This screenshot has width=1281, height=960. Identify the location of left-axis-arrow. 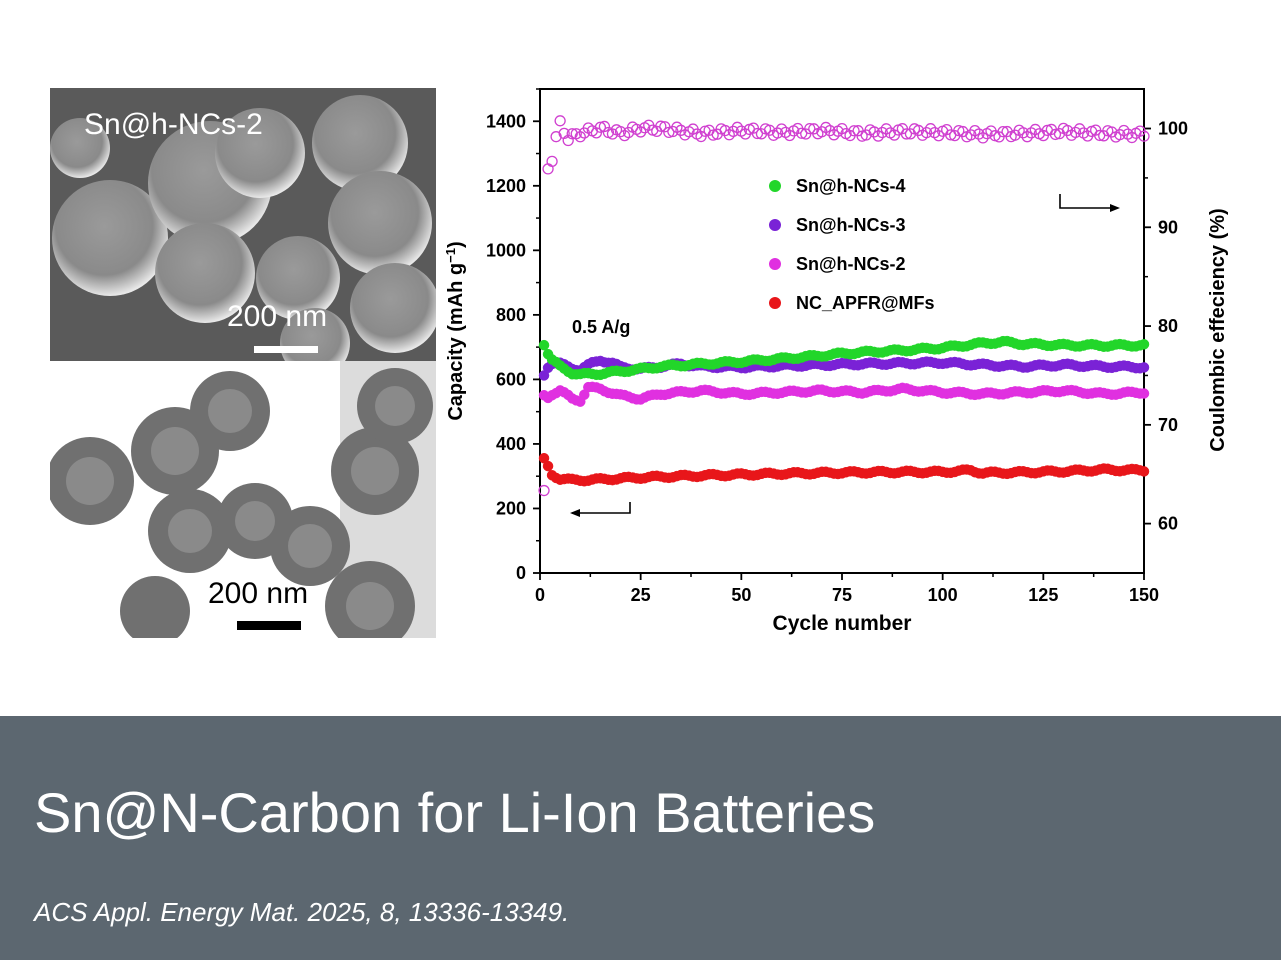
(601, 508).